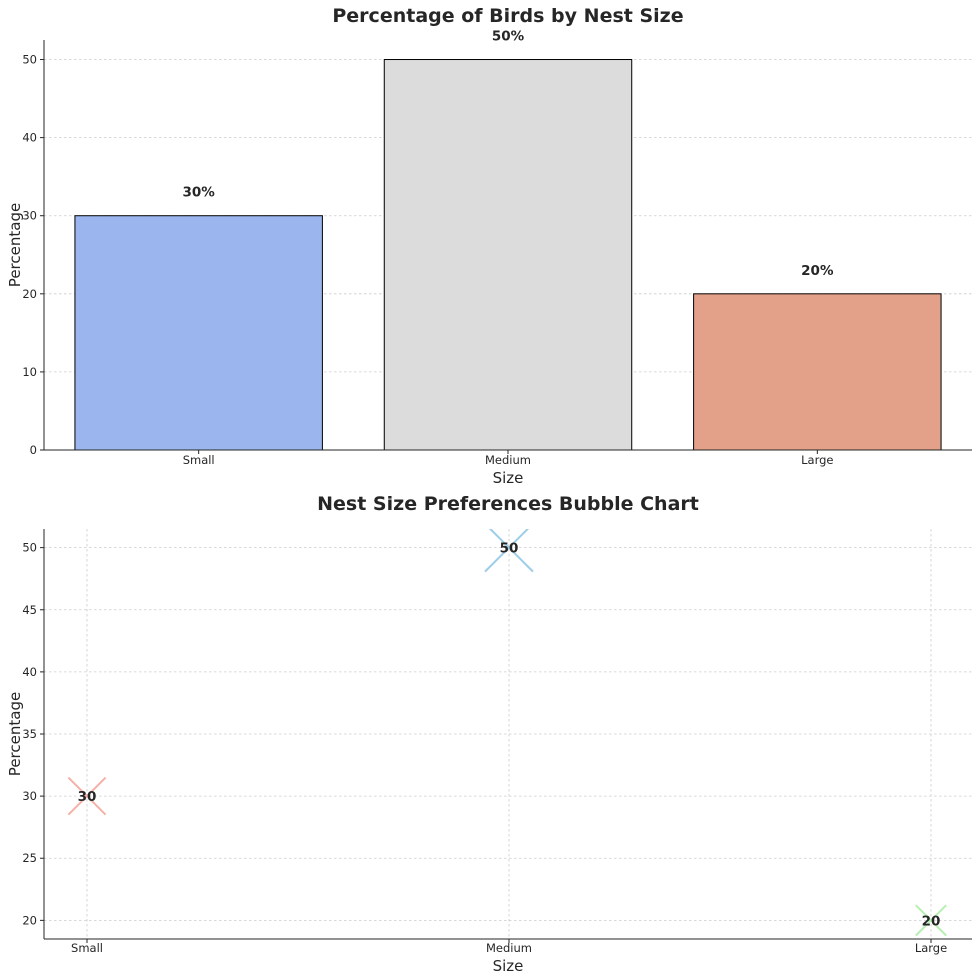 The width and height of the screenshot is (980, 980). What do you see at coordinates (29, 610) in the screenshot?
I see `y-tick-label: 45` at bounding box center [29, 610].